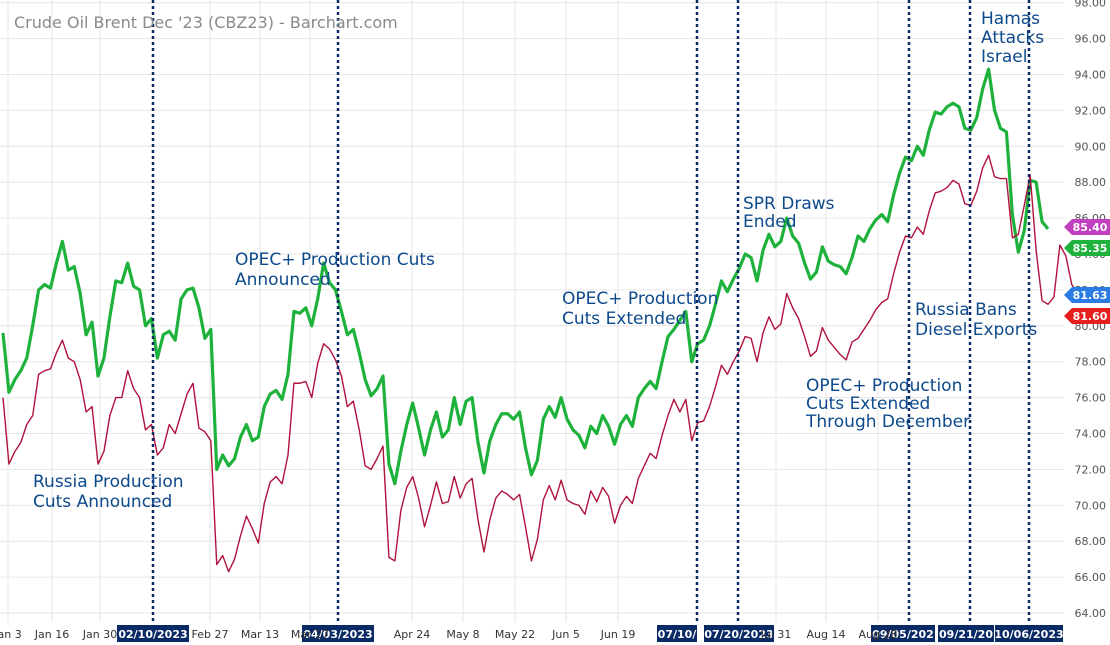 This screenshot has width=1110, height=645. I want to click on y-tick-label: 94.00, so click(1091, 75).